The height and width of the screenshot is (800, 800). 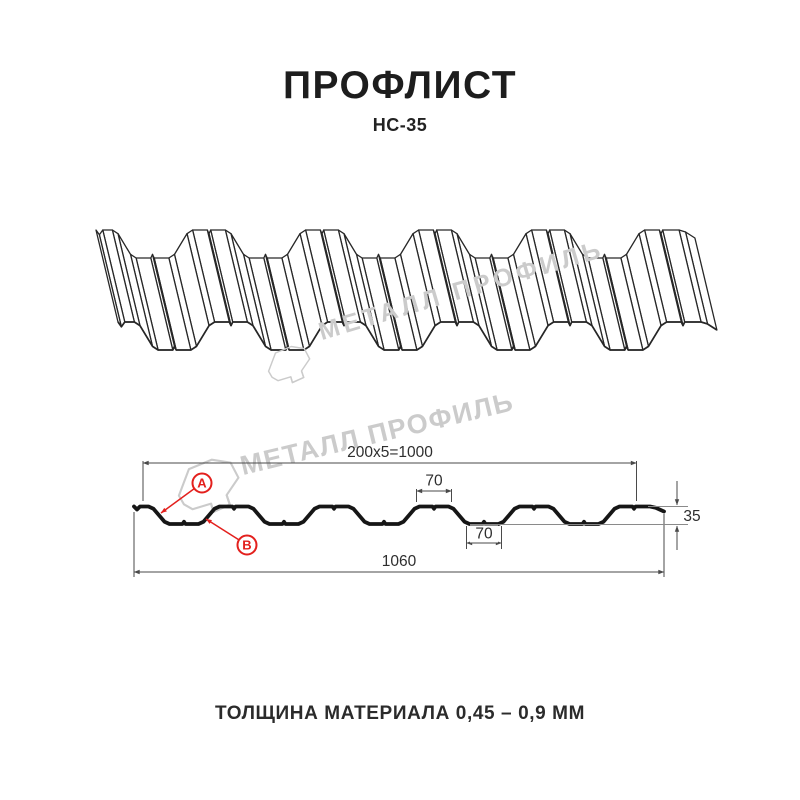 I want to click on dim-width-top: 200x5=1000, so click(x=390, y=452).